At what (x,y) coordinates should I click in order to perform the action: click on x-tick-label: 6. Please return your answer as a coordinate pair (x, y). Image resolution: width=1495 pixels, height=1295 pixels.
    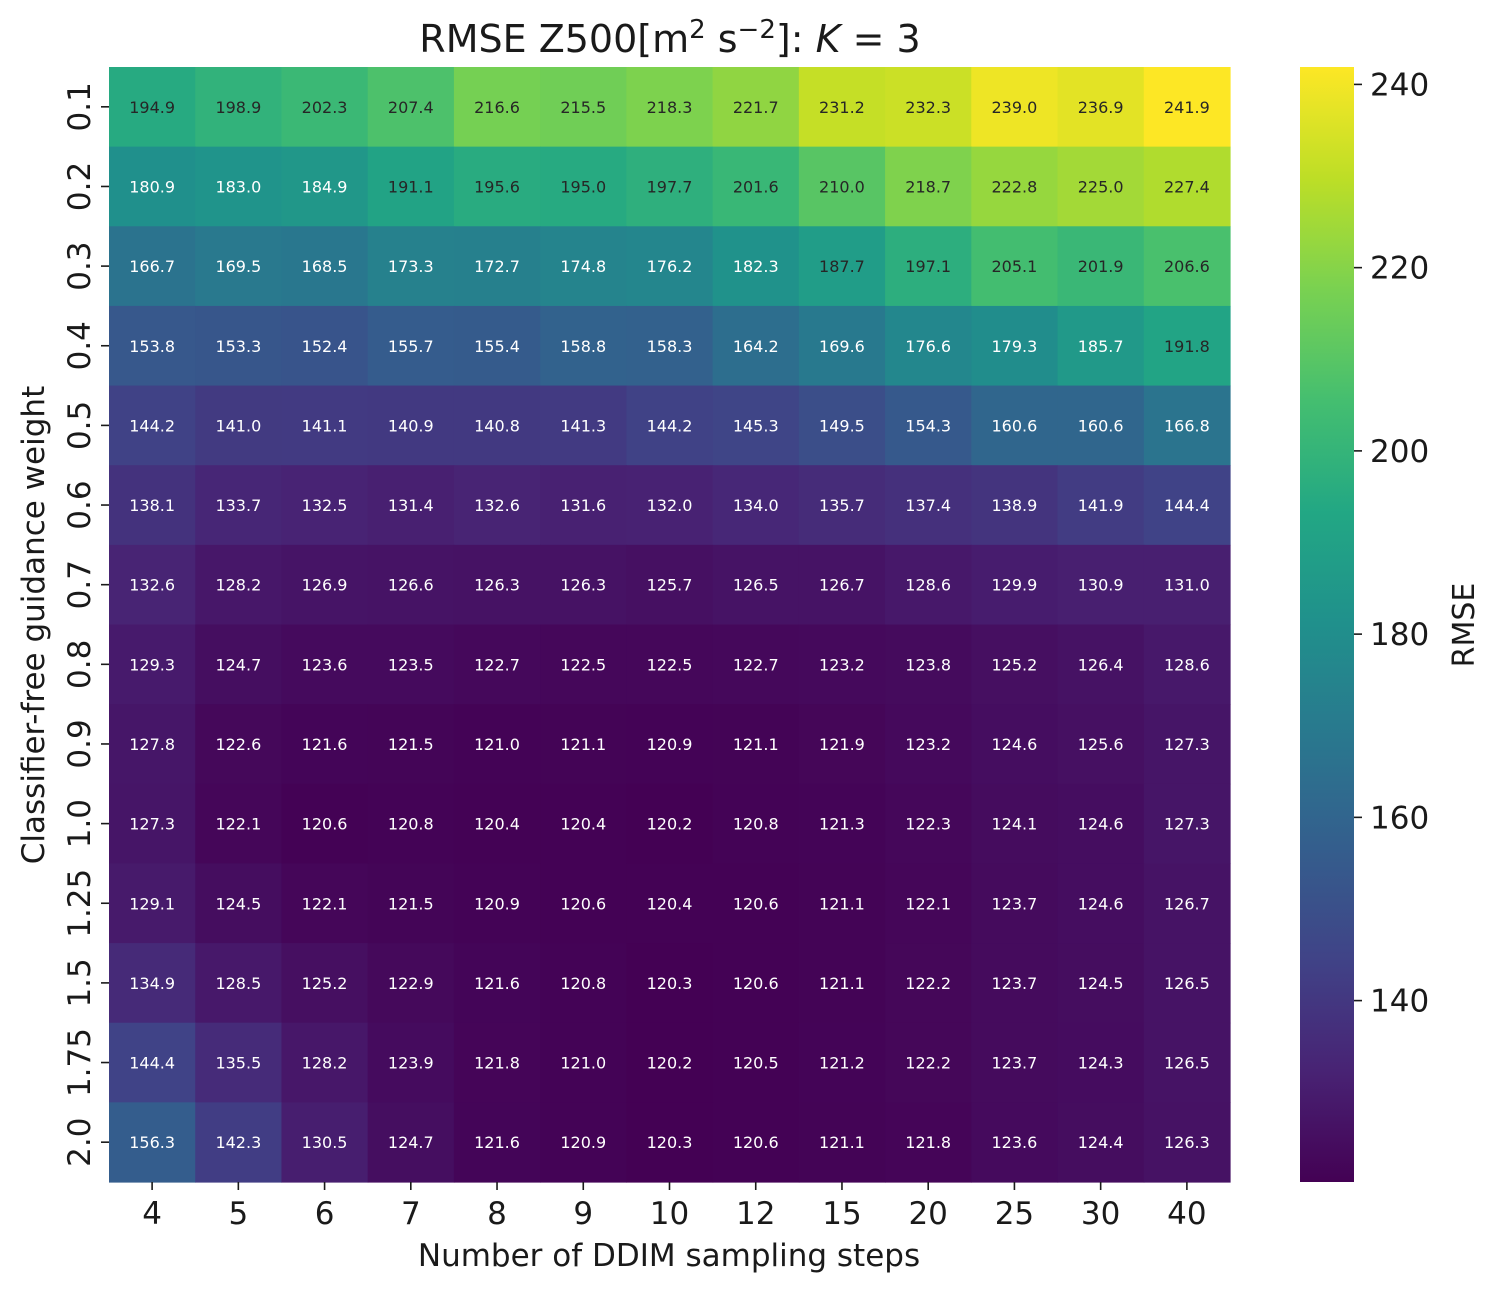
    Looking at the image, I should click on (325, 1214).